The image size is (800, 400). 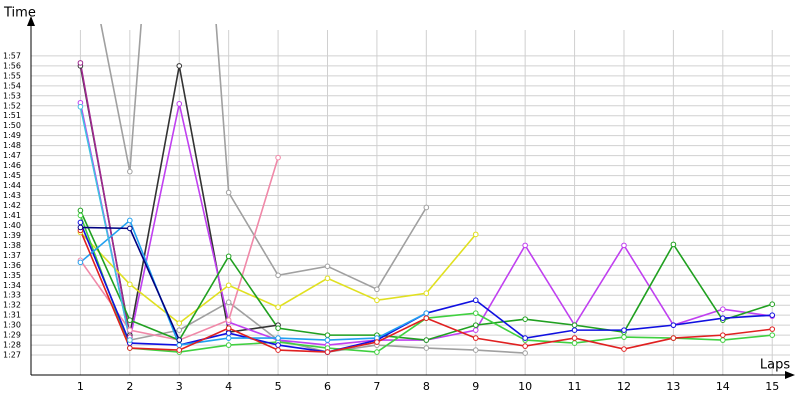 I want to click on x-tick-label: 11, so click(x=575, y=386).